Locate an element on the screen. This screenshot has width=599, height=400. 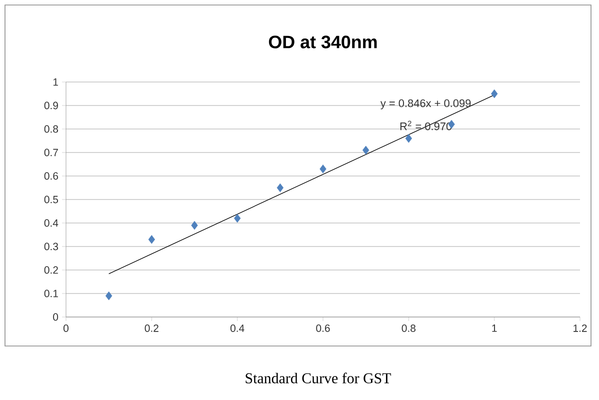
x-tick-label: 1.2 is located at coordinates (580, 328).